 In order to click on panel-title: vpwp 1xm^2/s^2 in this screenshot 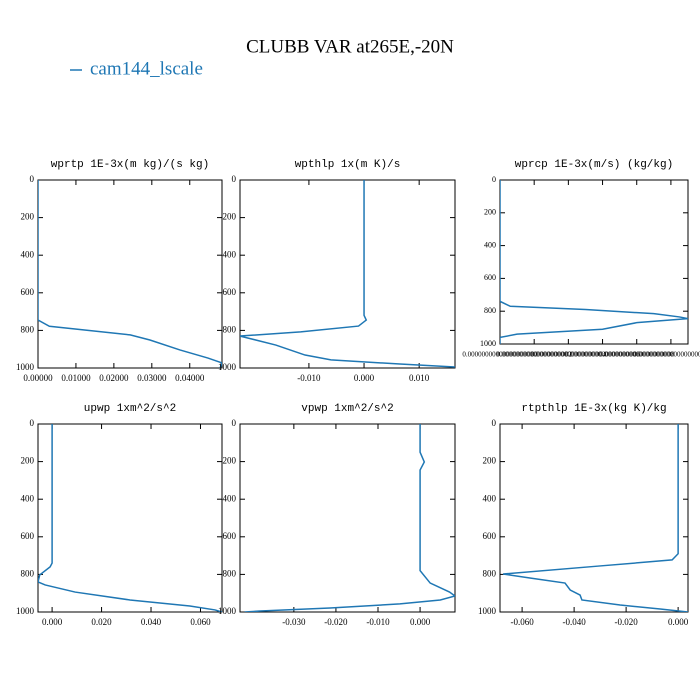, I will do `click(347, 409)`.